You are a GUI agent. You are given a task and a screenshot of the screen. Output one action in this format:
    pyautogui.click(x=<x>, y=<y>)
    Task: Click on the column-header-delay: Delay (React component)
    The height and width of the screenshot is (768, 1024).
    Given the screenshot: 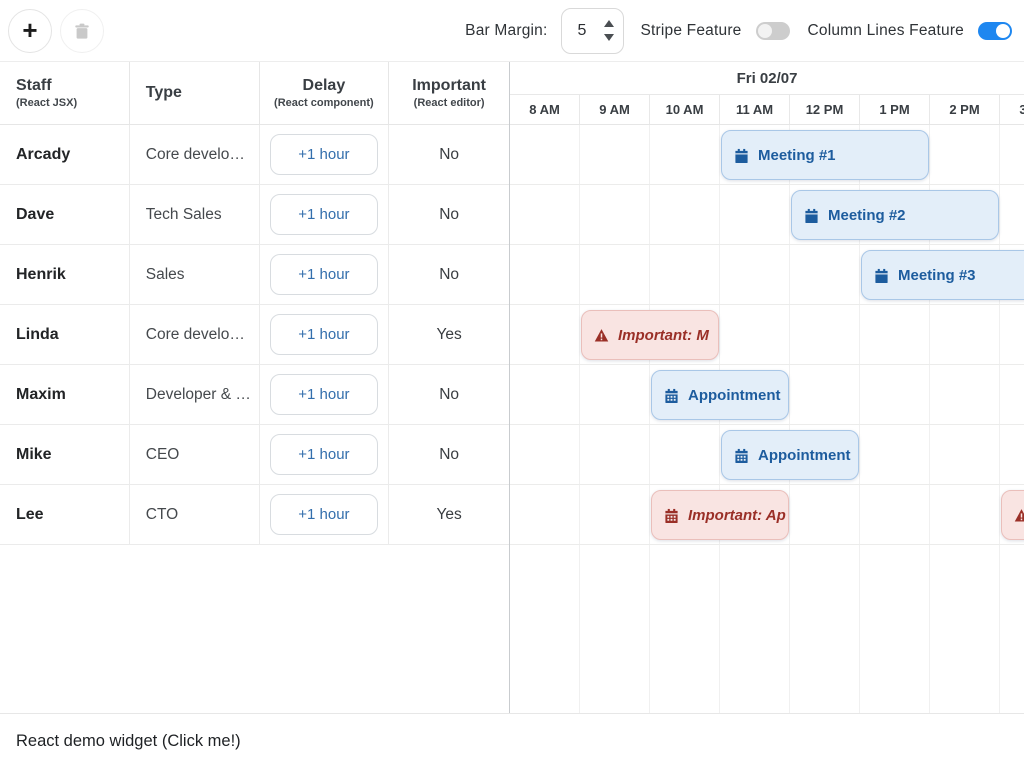 What is the action you would take?
    pyautogui.click(x=325, y=93)
    